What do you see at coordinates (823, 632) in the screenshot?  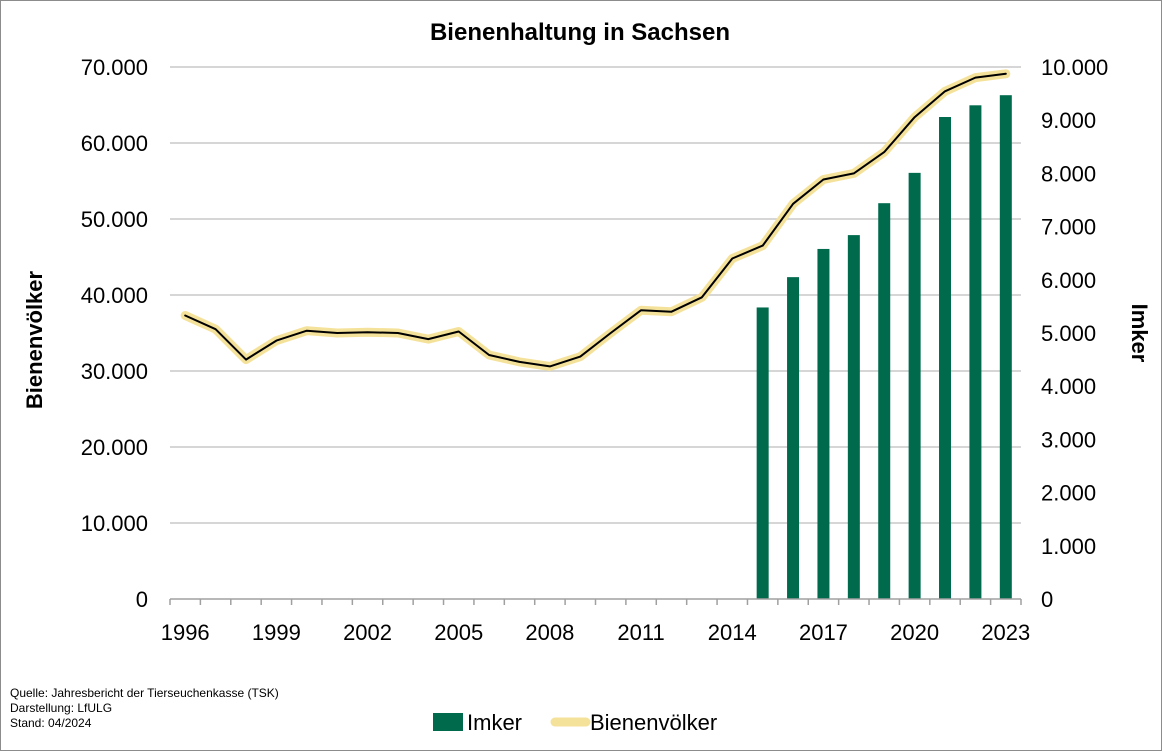 I see `x-tick-label: 2017` at bounding box center [823, 632].